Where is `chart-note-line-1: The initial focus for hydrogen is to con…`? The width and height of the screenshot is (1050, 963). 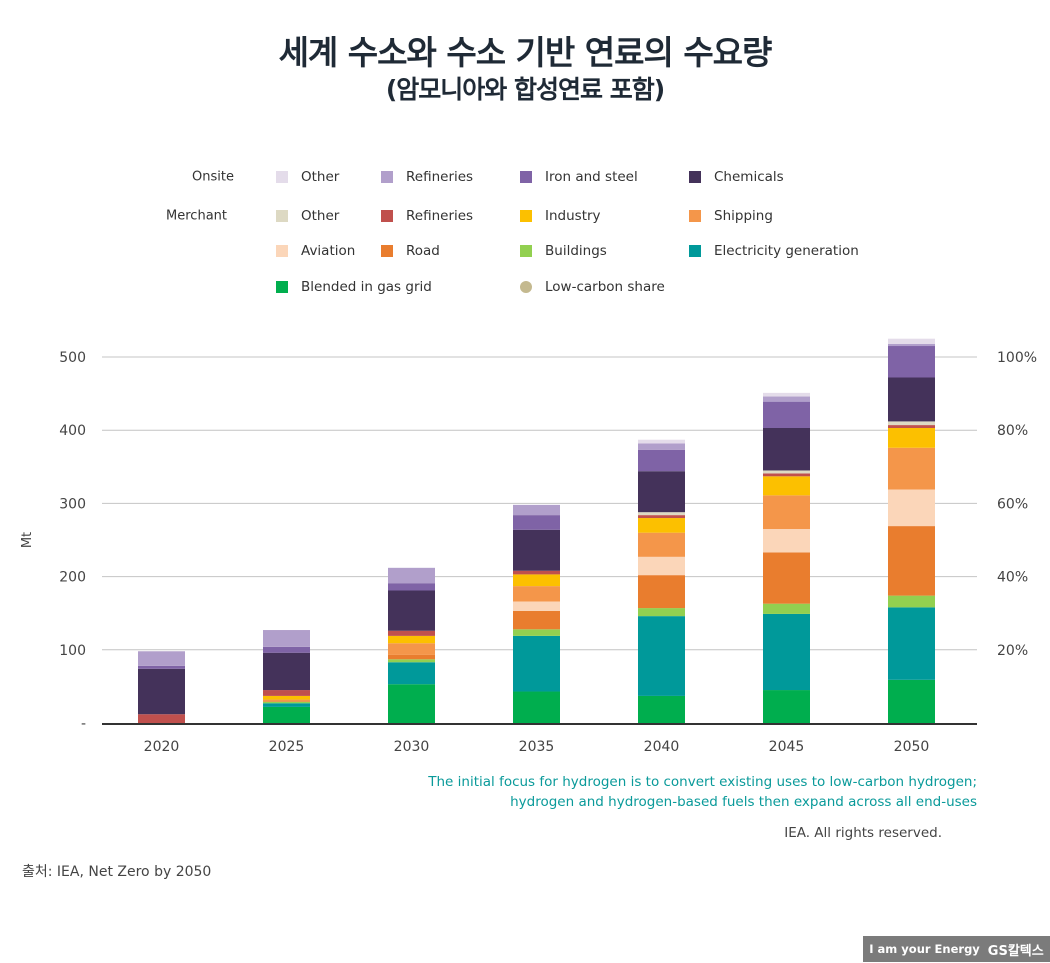 chart-note-line-1: The initial focus for hydrogen is to con… is located at coordinates (702, 782).